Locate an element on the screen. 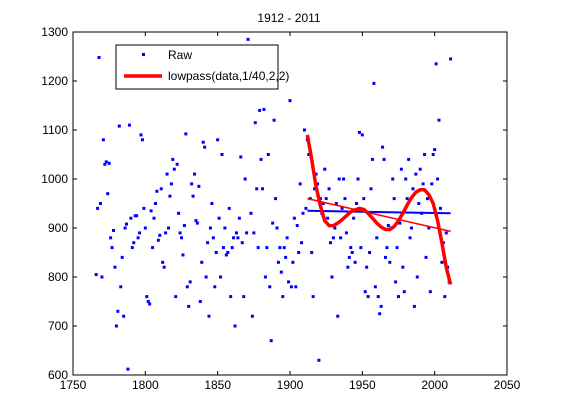 The height and width of the screenshot is (420, 561). y-tick-label: 600 is located at coordinates (58, 375).